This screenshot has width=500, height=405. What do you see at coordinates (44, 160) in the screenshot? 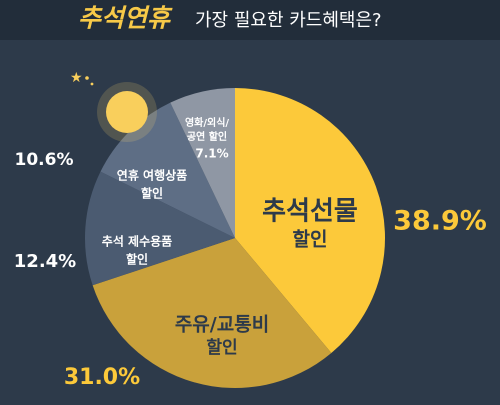
I see `value-label: 10.6%` at bounding box center [44, 160].